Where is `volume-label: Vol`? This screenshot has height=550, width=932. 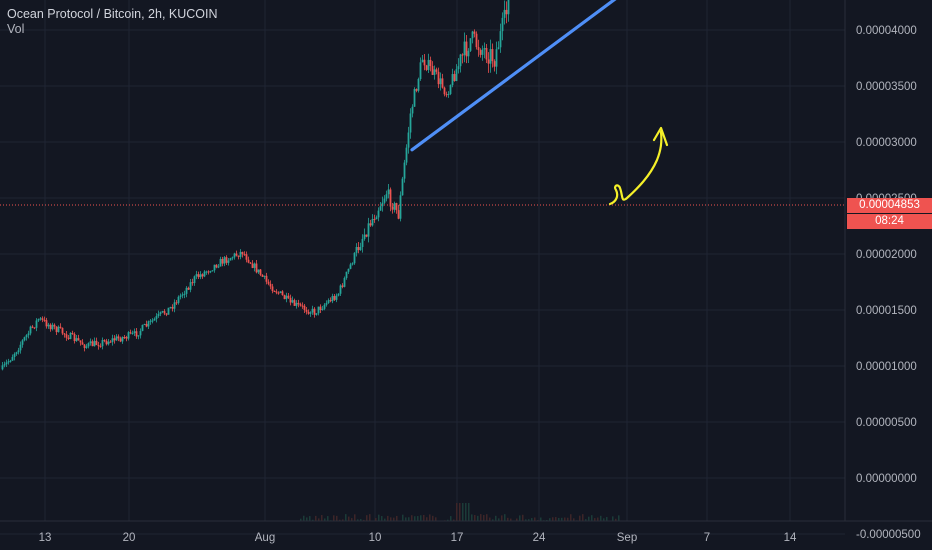 volume-label: Vol is located at coordinates (16, 29).